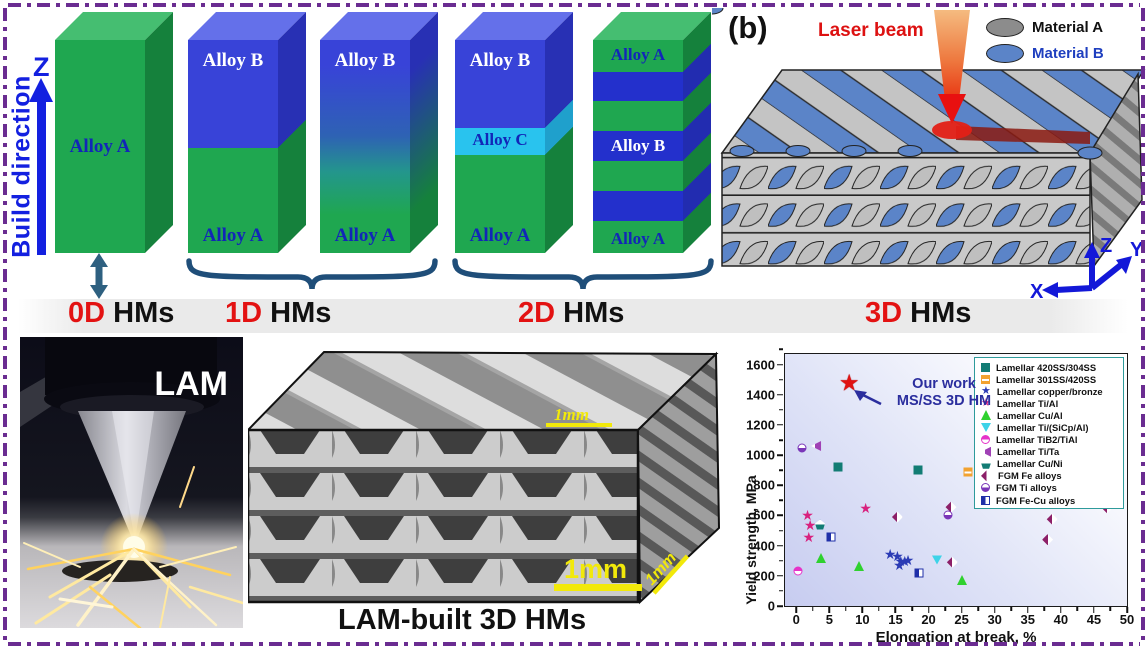 The height and width of the screenshot is (649, 1148). I want to click on legend-item: FGM Fe alloys, so click(1050, 476).